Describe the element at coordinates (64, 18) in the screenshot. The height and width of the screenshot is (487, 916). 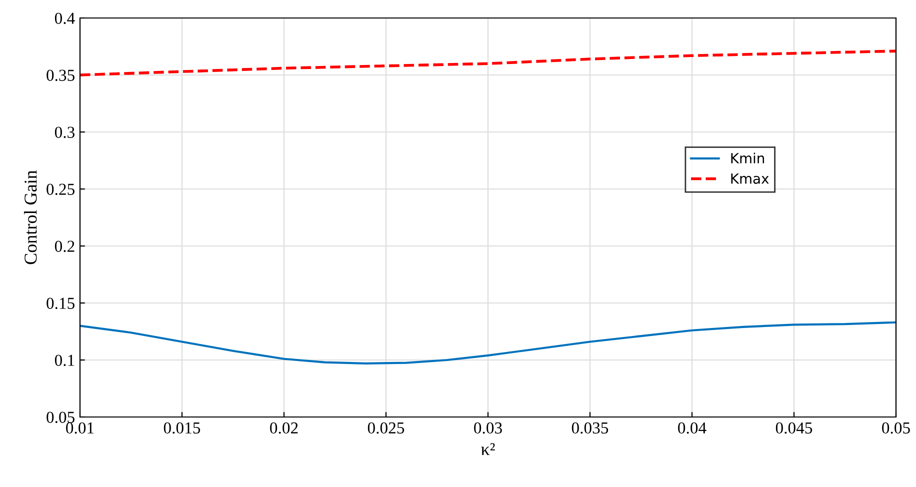
I see `y-tick-label: 0.4` at that location.